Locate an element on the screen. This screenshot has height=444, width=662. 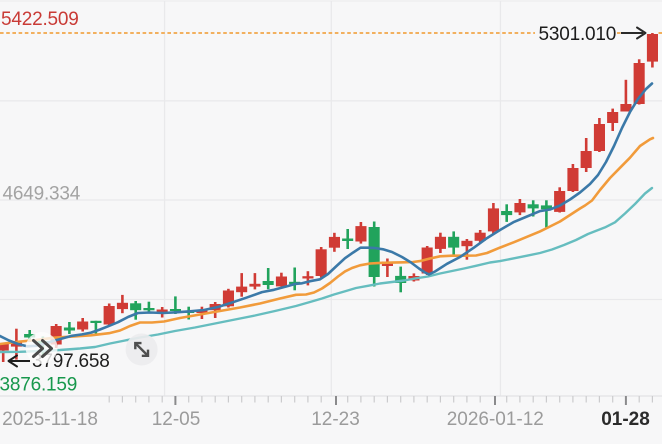
svg-text: 12-05 is located at coordinates (176, 419).